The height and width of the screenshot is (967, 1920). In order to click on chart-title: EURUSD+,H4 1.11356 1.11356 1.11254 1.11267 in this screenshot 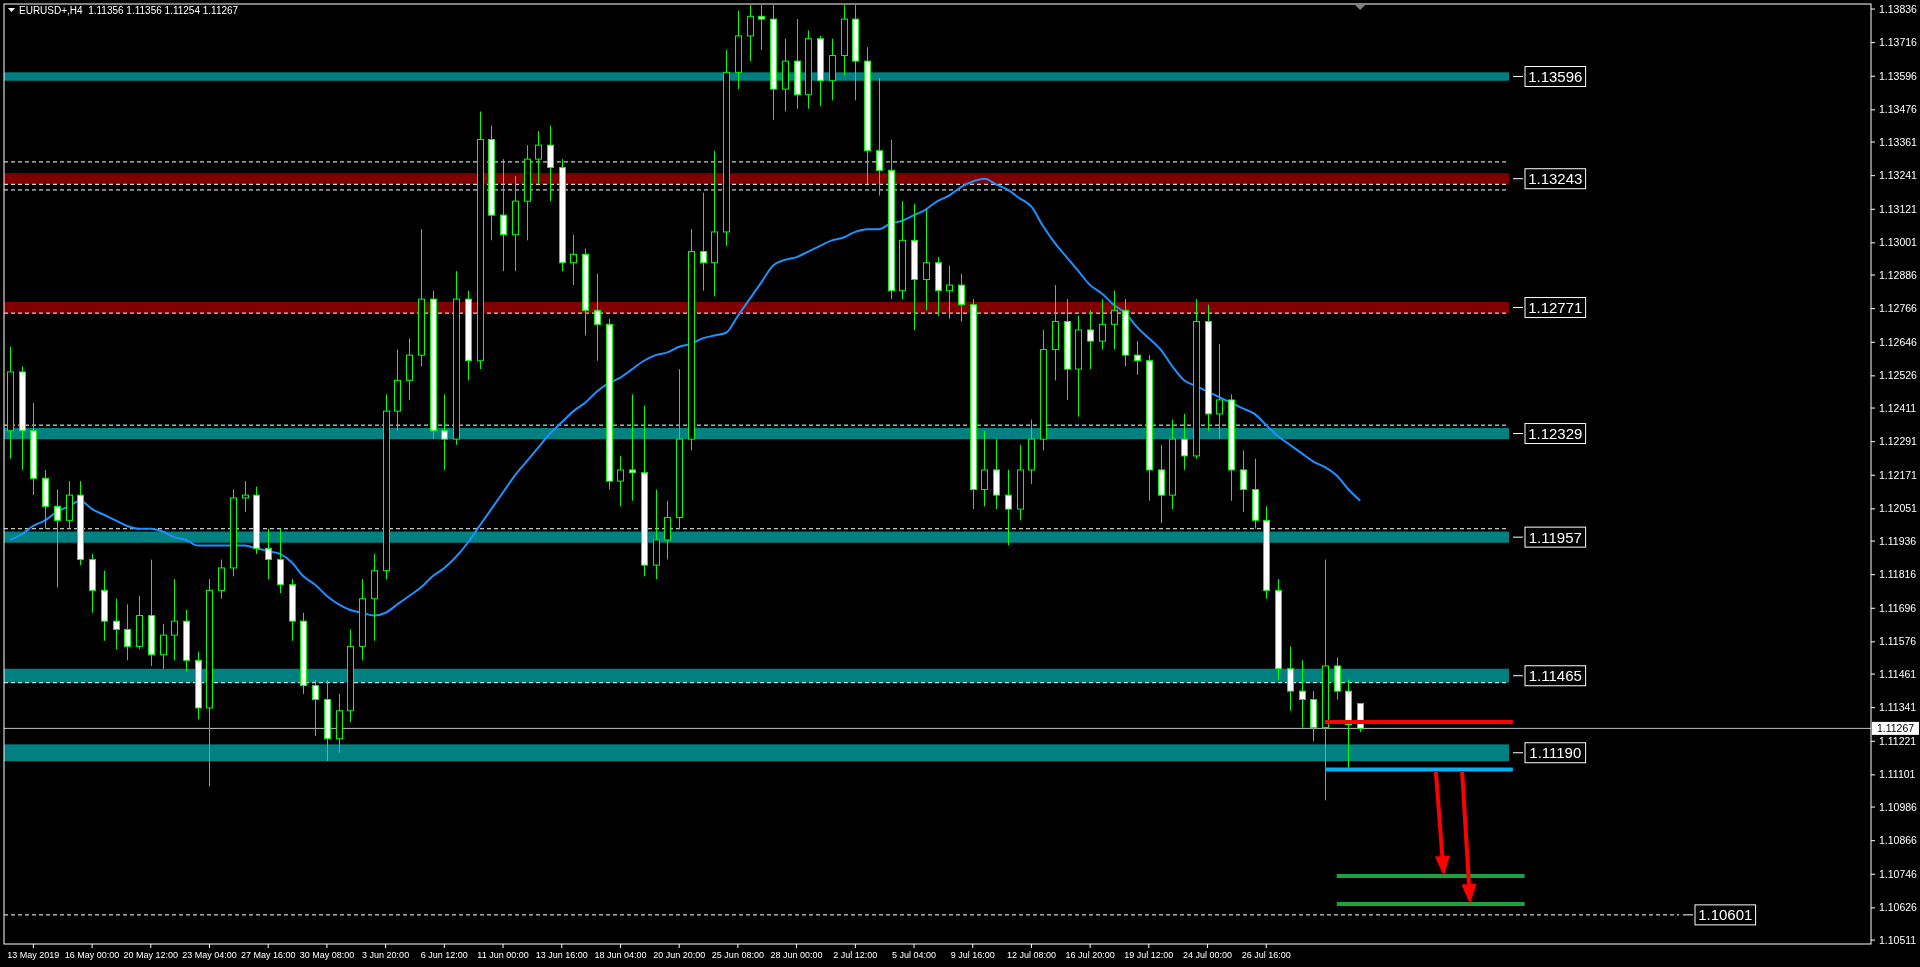, I will do `click(129, 10)`.